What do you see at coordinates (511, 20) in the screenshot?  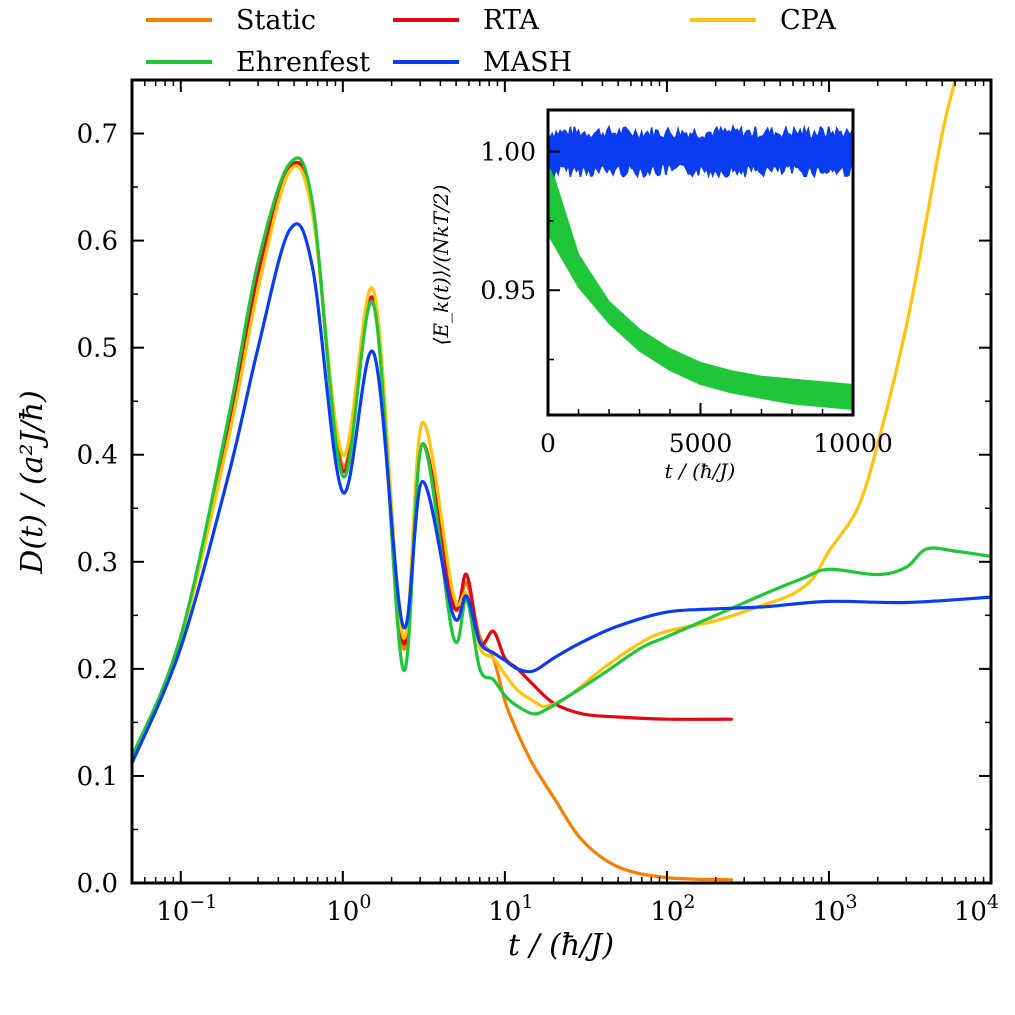 I see `legend-label-rta: RTA` at bounding box center [511, 20].